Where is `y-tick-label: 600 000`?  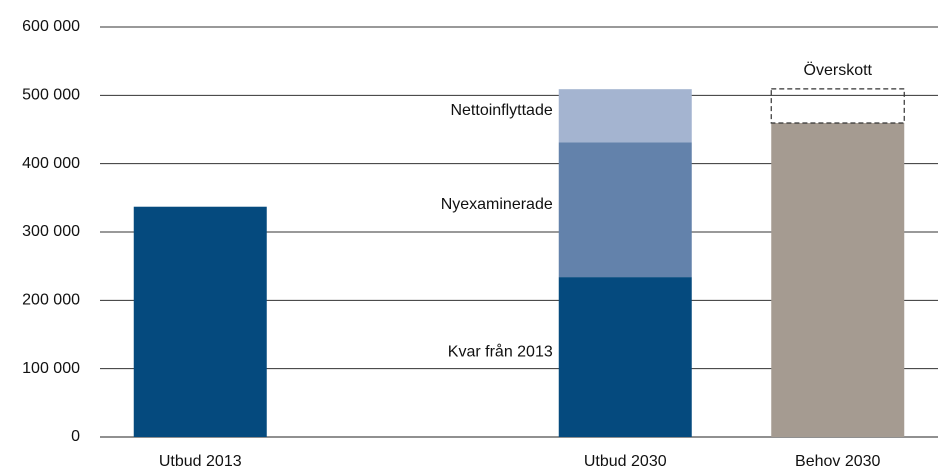 y-tick-label: 600 000 is located at coordinates (51, 26).